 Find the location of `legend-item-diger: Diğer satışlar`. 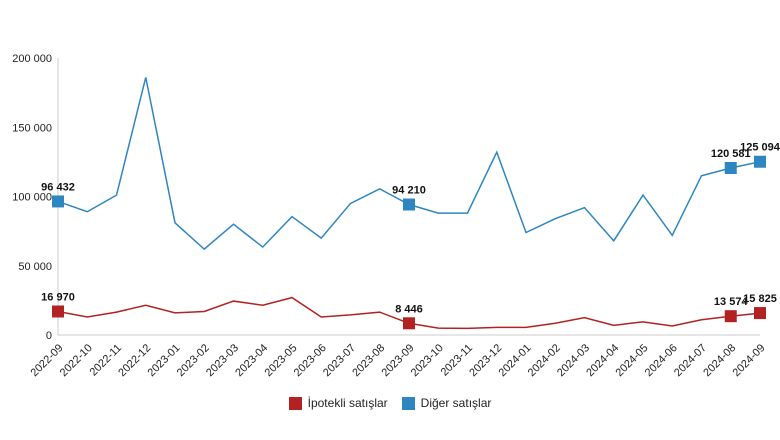

legend-item-diger: Diğer satışlar is located at coordinates (446, 403).